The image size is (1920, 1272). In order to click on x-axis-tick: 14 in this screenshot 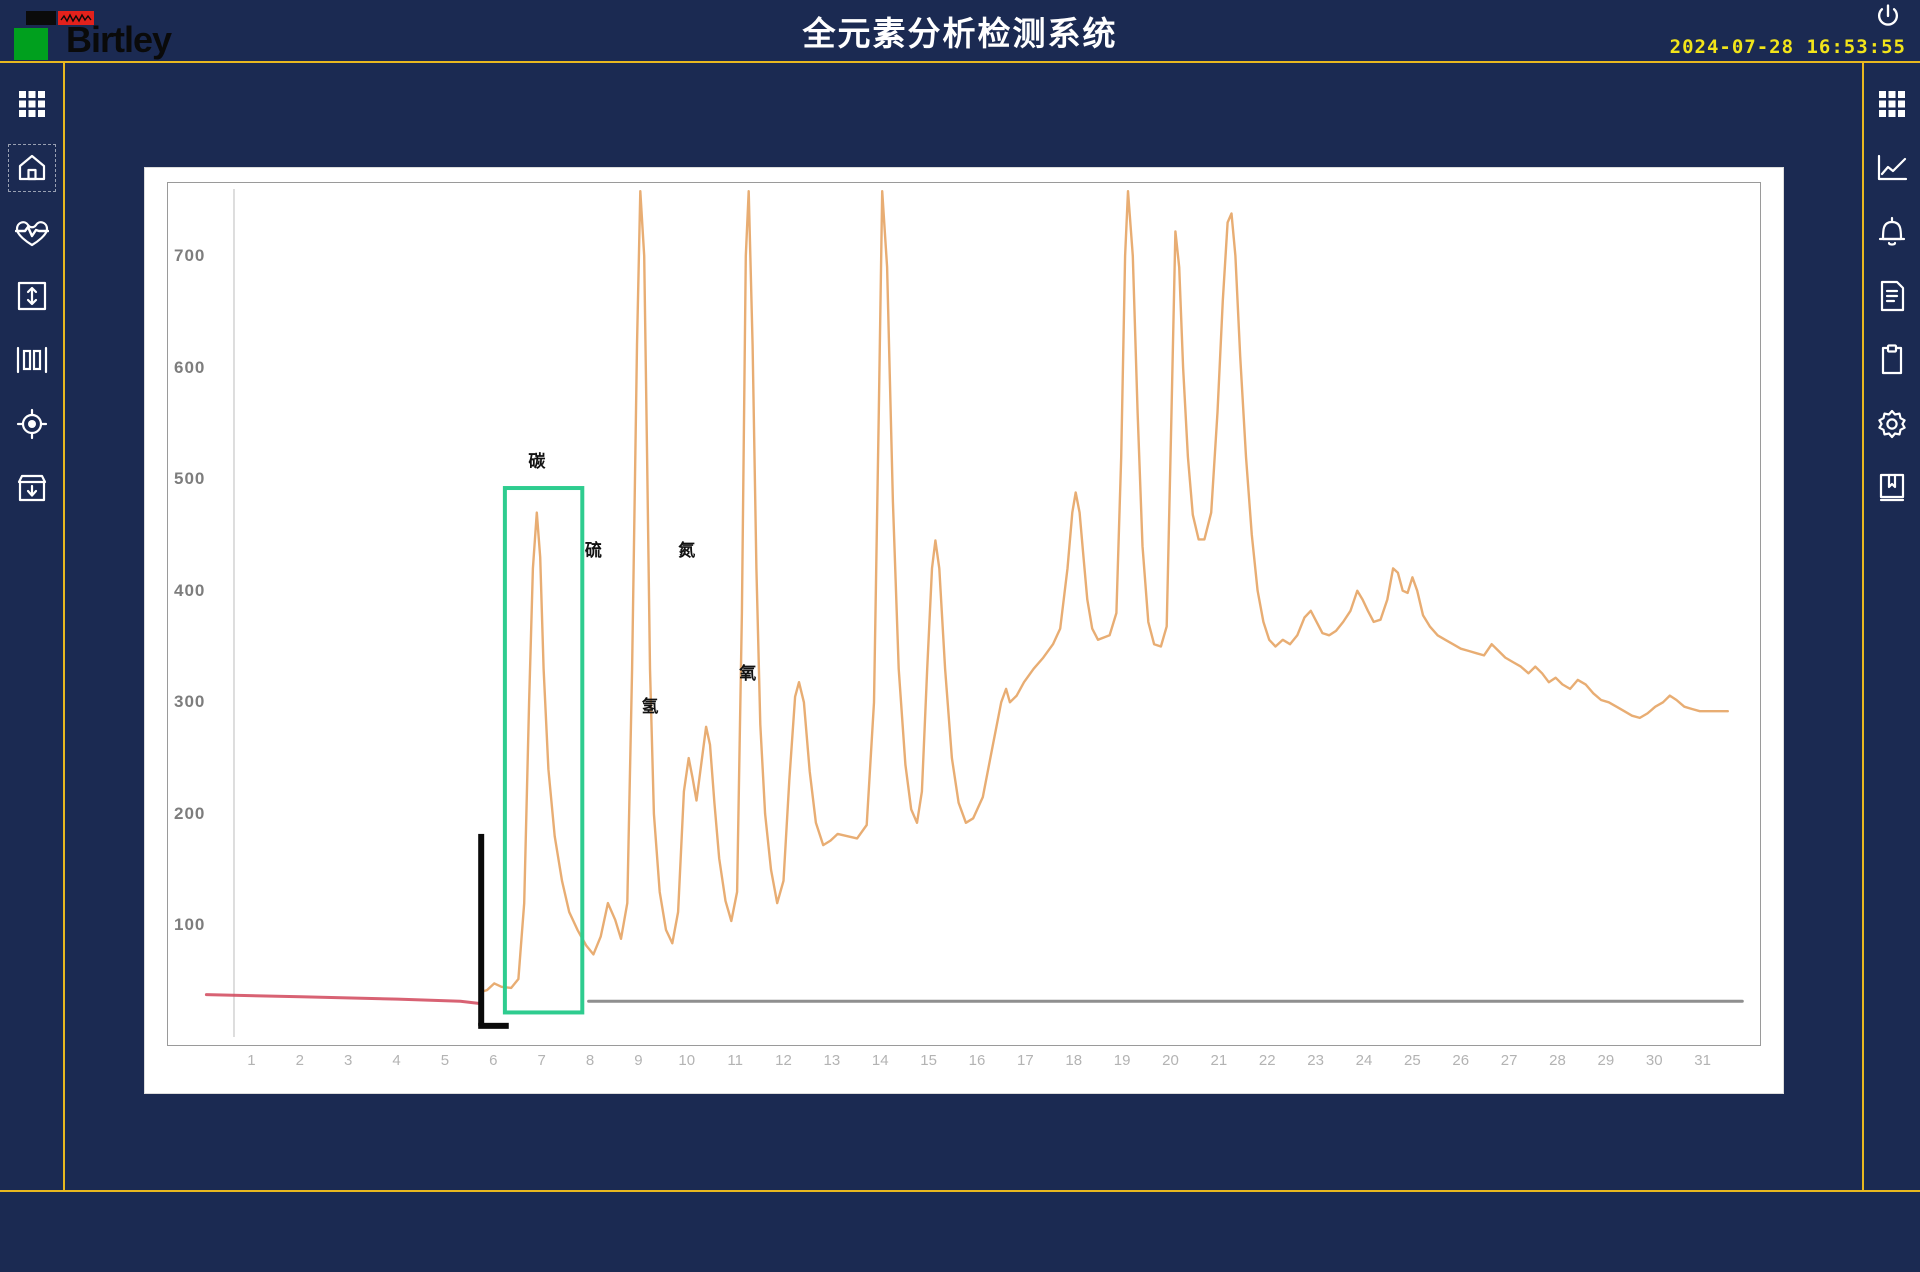, I will do `click(880, 1060)`.